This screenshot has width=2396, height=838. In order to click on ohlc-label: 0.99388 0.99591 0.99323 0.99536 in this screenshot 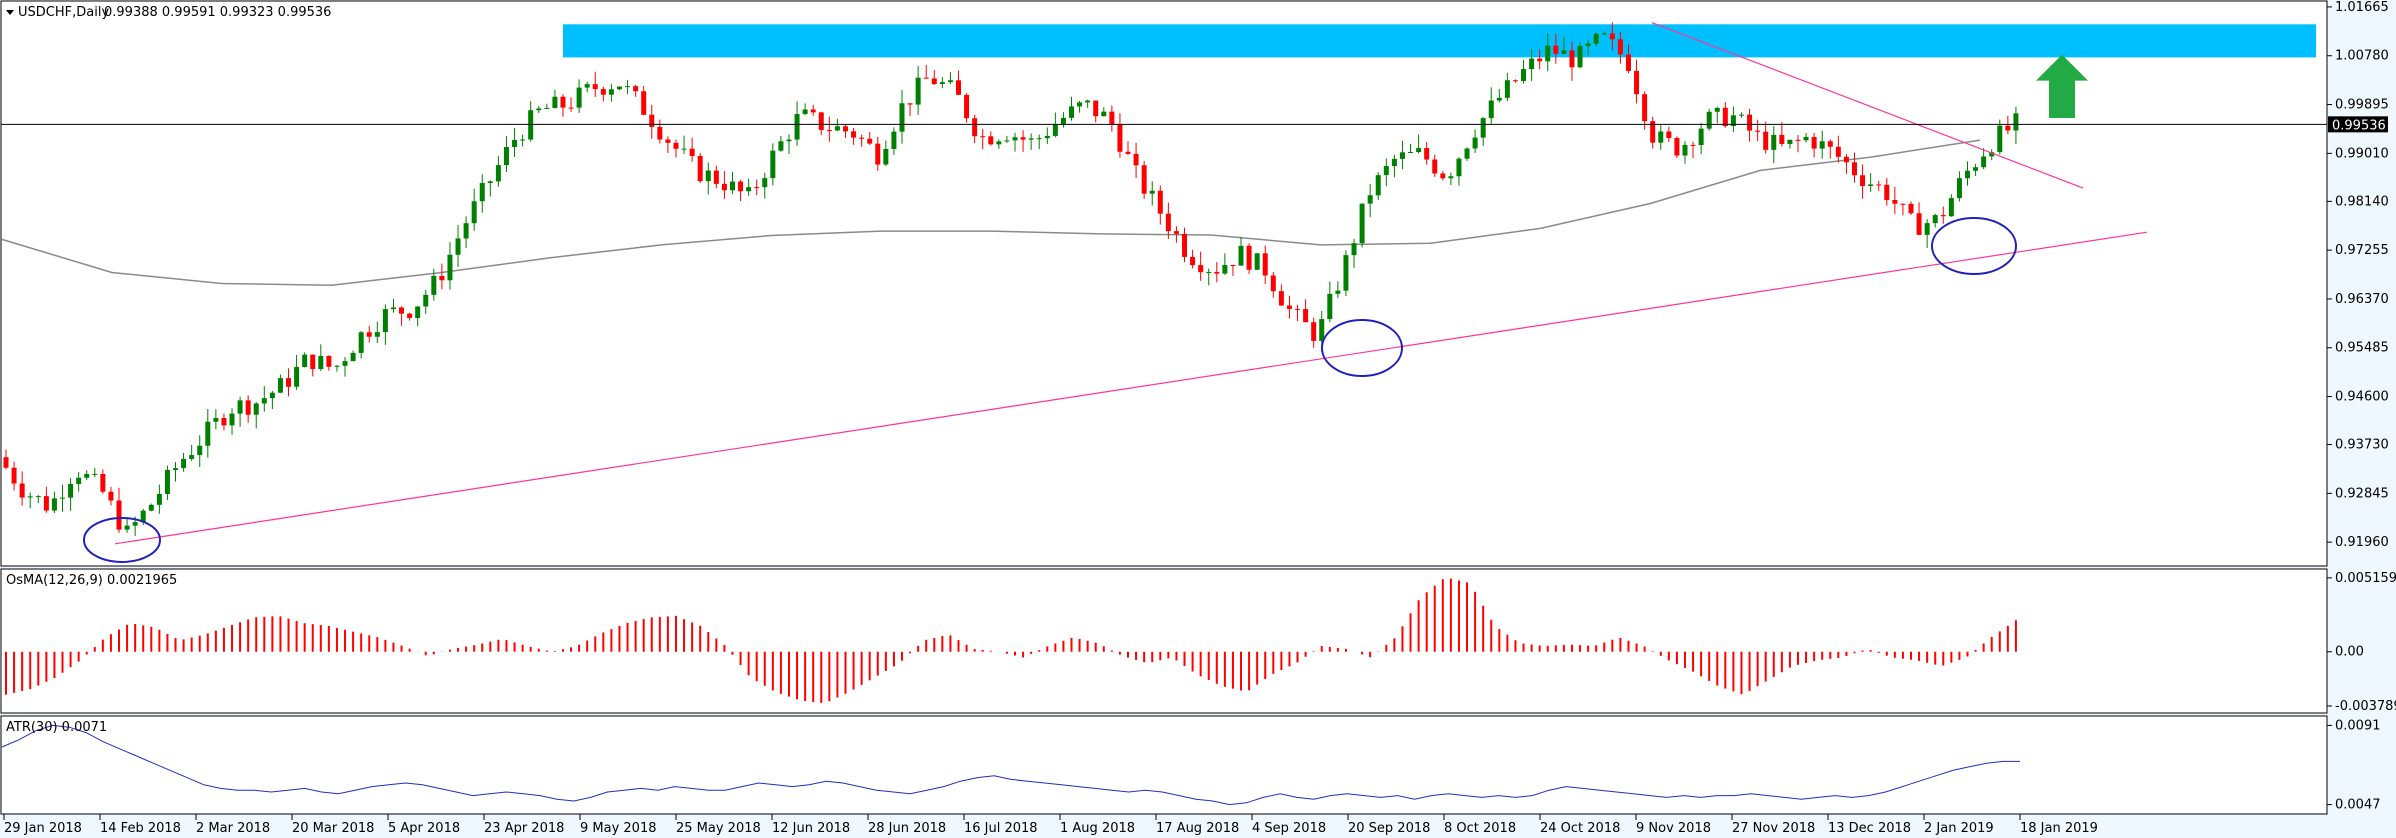, I will do `click(217, 12)`.